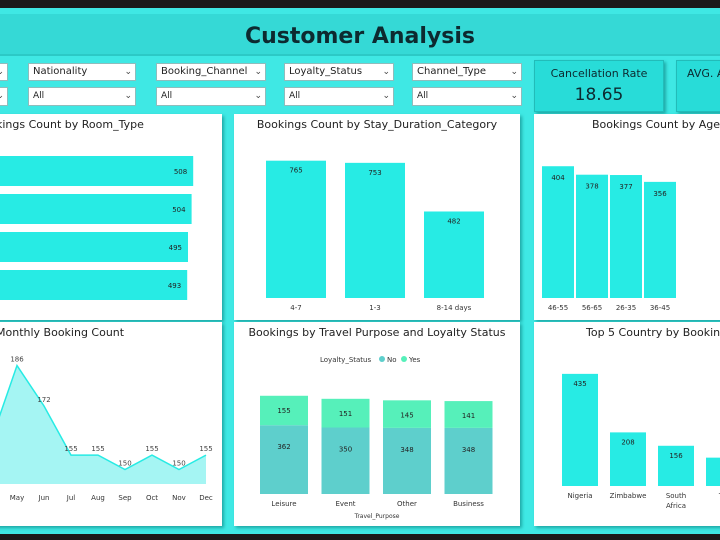  What do you see at coordinates (374, 173) in the screenshot?
I see `data-label: 753` at bounding box center [374, 173].